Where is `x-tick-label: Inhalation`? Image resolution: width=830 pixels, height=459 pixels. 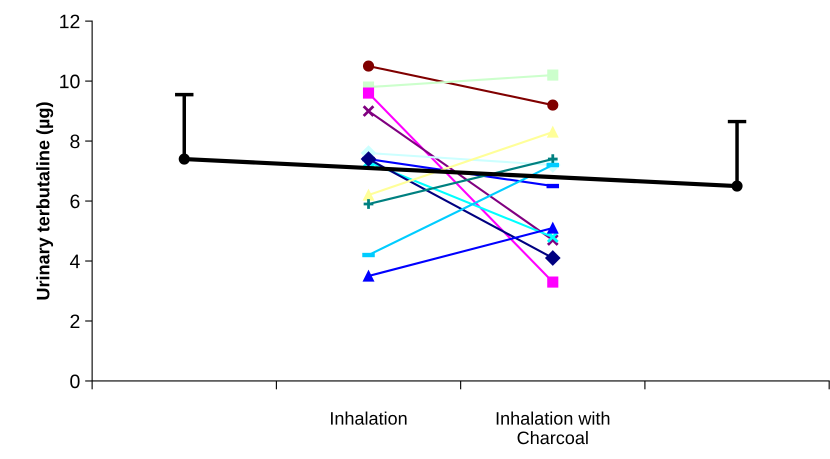
x-tick-label: Inhalation is located at coordinates (369, 418).